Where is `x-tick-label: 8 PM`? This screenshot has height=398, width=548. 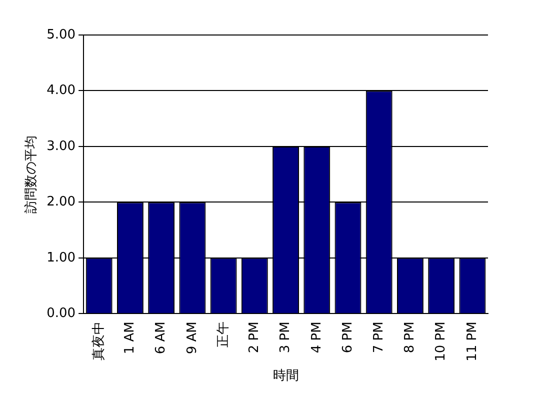 x-tick-label: 8 PM is located at coordinates (410, 338).